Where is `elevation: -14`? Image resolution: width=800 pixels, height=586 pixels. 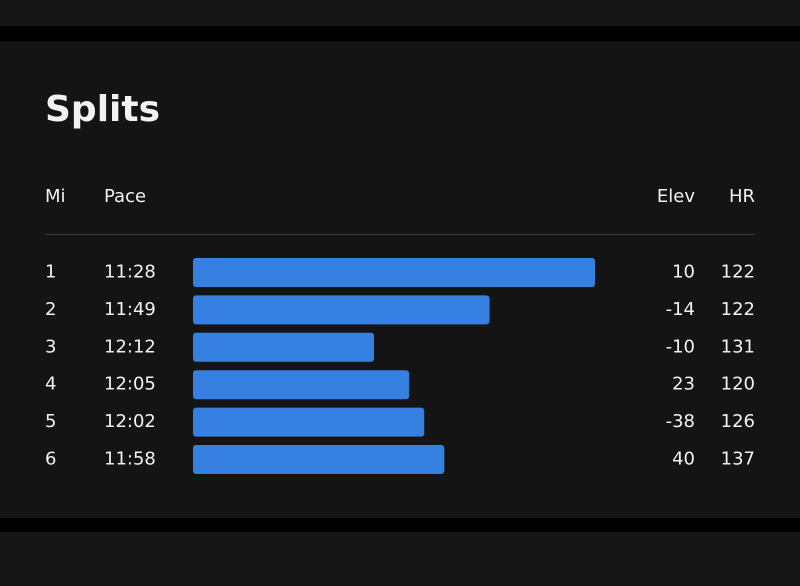
elevation: -14 is located at coordinates (680, 309).